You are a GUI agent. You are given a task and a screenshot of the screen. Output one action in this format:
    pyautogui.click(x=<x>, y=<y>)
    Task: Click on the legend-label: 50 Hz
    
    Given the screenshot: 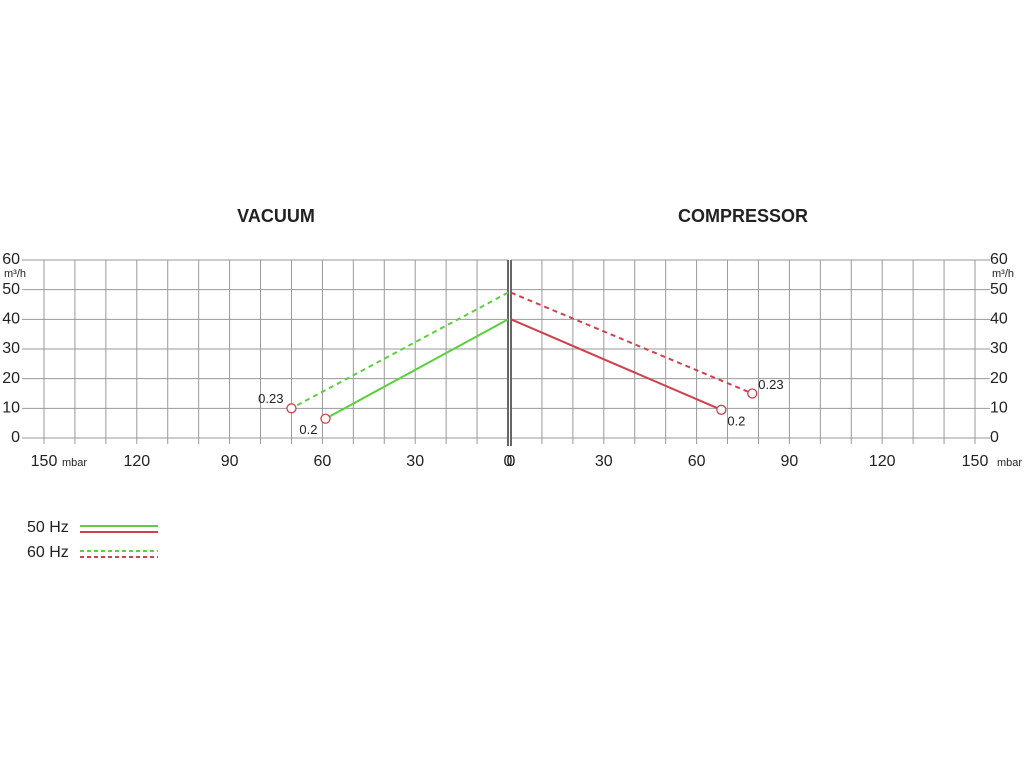 What is the action you would take?
    pyautogui.click(x=48, y=527)
    